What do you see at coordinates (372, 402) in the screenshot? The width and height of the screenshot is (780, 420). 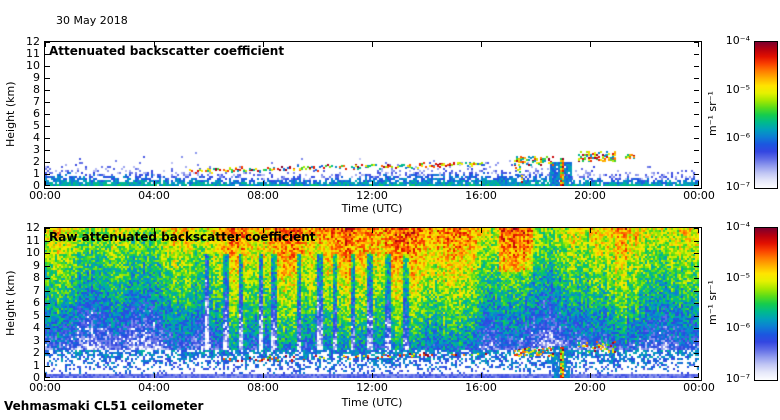 I see `panel2-x-axis-label: Time (UTC)` at bounding box center [372, 402].